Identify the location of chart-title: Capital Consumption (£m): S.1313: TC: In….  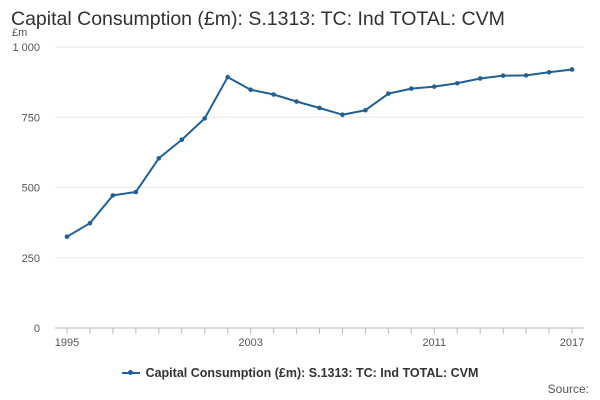
(258, 19).